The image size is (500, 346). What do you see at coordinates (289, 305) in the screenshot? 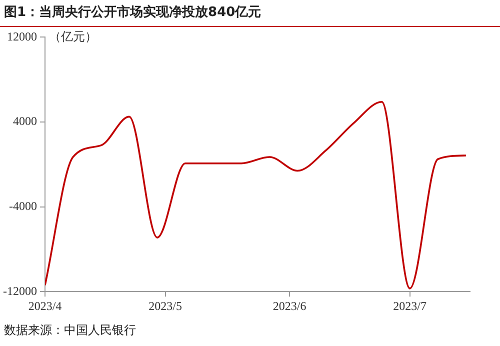
I see `x-tick-label: 2023/6` at bounding box center [289, 305].